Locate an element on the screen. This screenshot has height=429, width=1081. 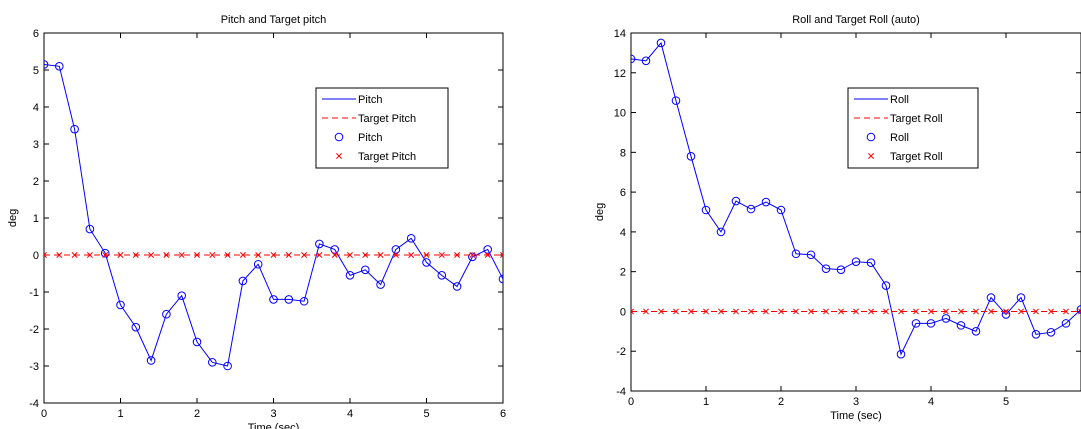
x-tick-label: 5 is located at coordinates (426, 414).